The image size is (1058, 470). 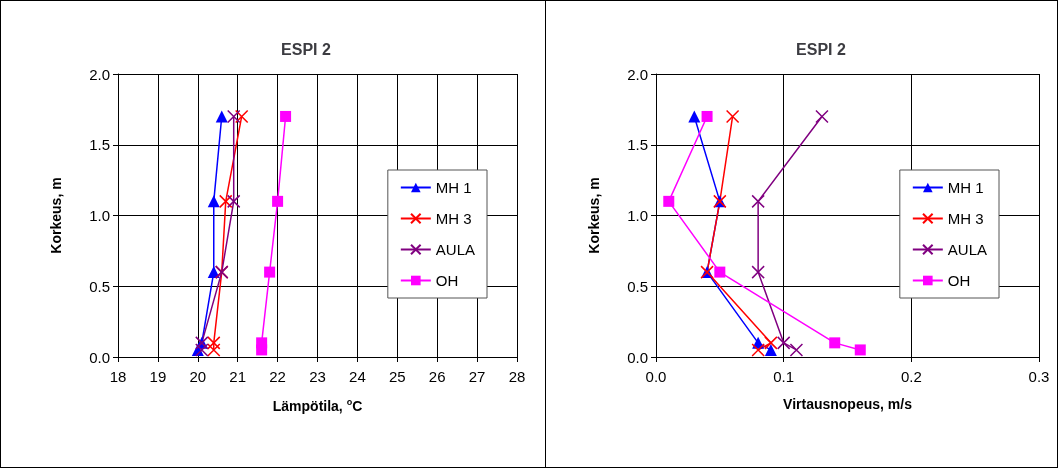 What do you see at coordinates (198, 376) in the screenshot?
I see `x-tick-label: 20` at bounding box center [198, 376].